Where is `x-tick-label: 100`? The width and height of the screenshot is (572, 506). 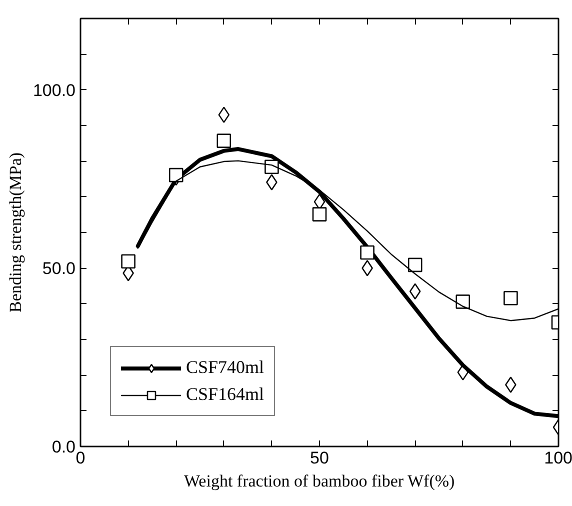 x-tick-label: 100 is located at coordinates (558, 458).